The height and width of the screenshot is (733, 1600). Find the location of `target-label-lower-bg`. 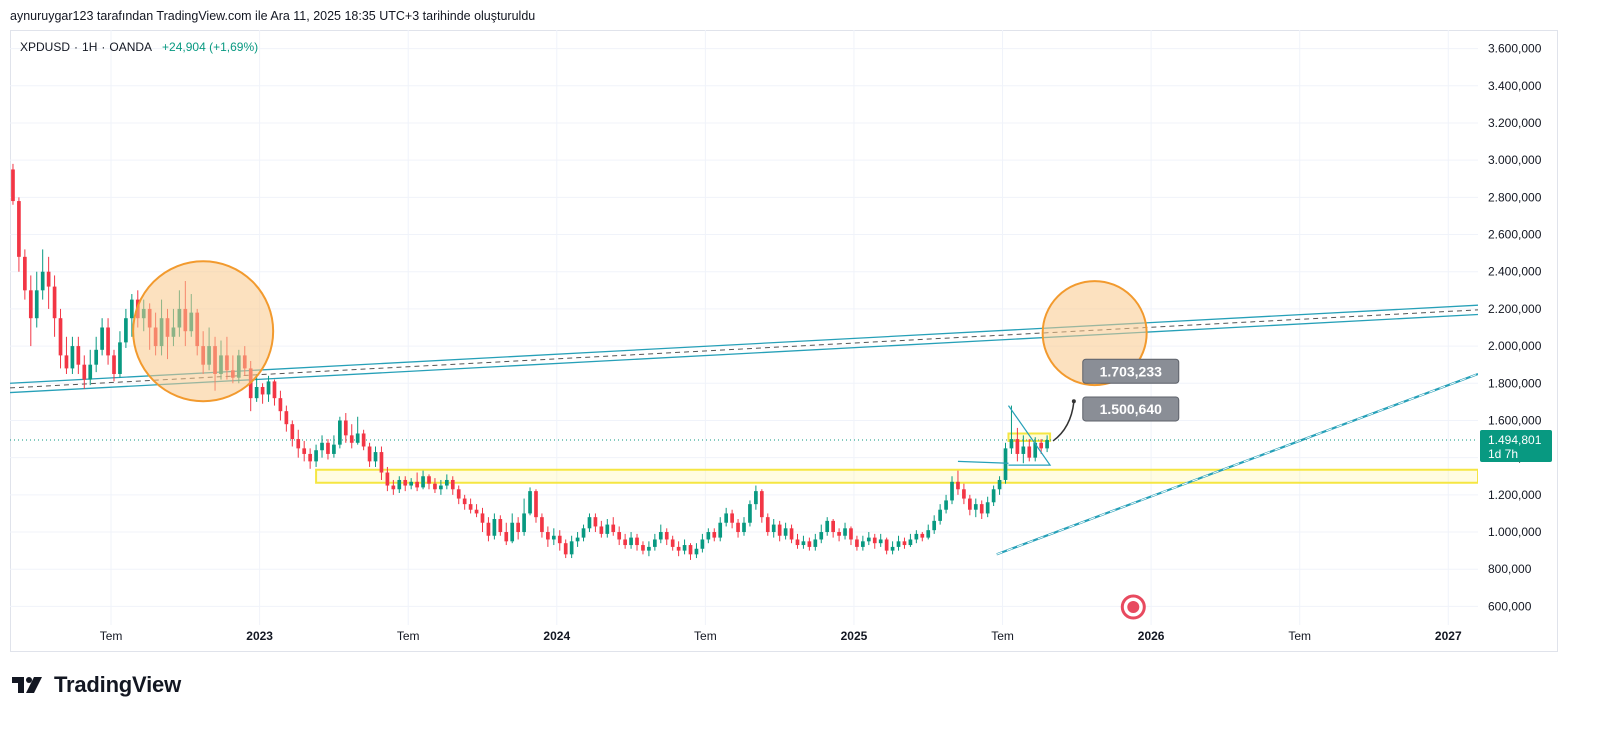

target-label-lower-bg is located at coordinates (1131, 409).